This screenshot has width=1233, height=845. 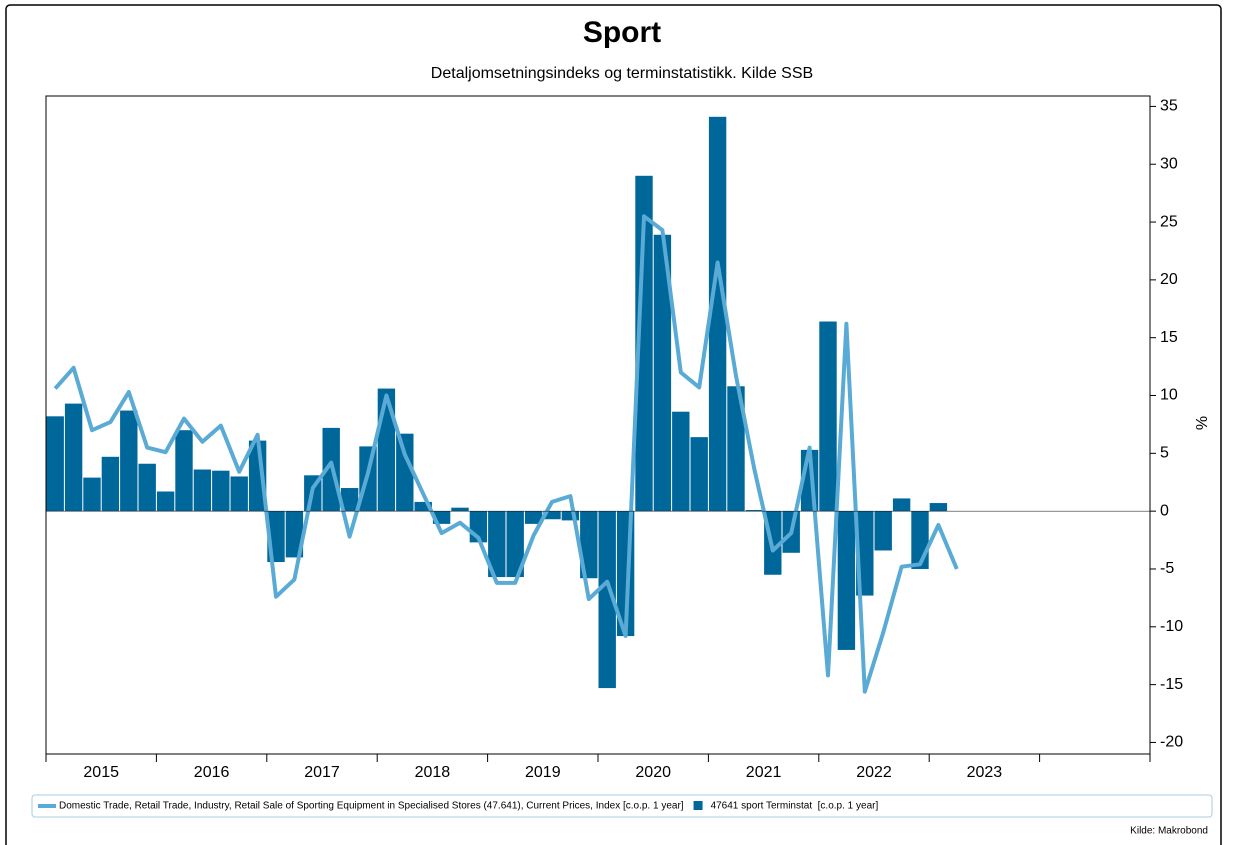 What do you see at coordinates (795, 806) in the screenshot?
I see `legend-label: 47641 sport Terminstat [c.o.p. 1 year]` at bounding box center [795, 806].